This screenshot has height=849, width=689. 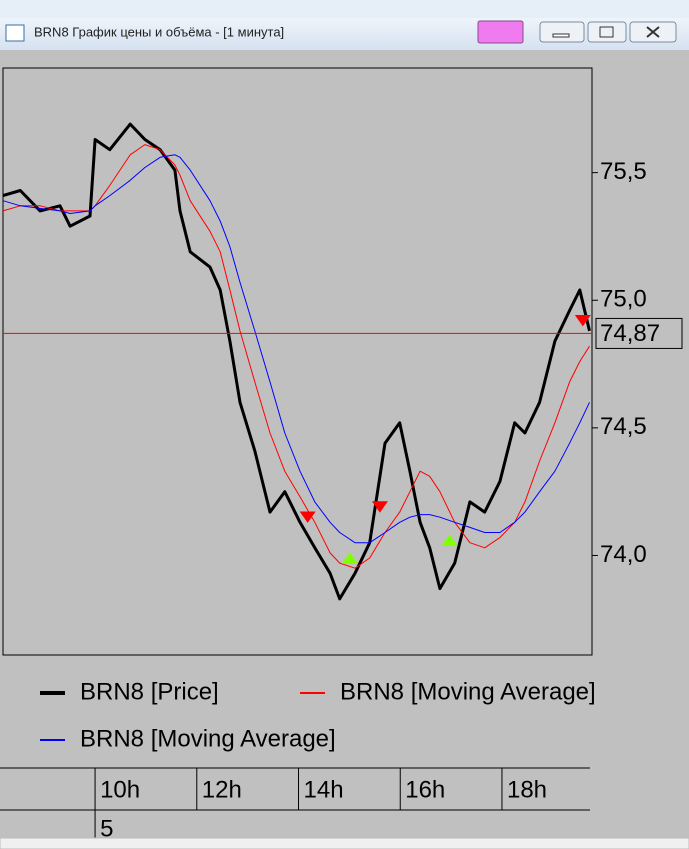 I want to click on y-tick-label: 74,5, so click(x=623, y=426).